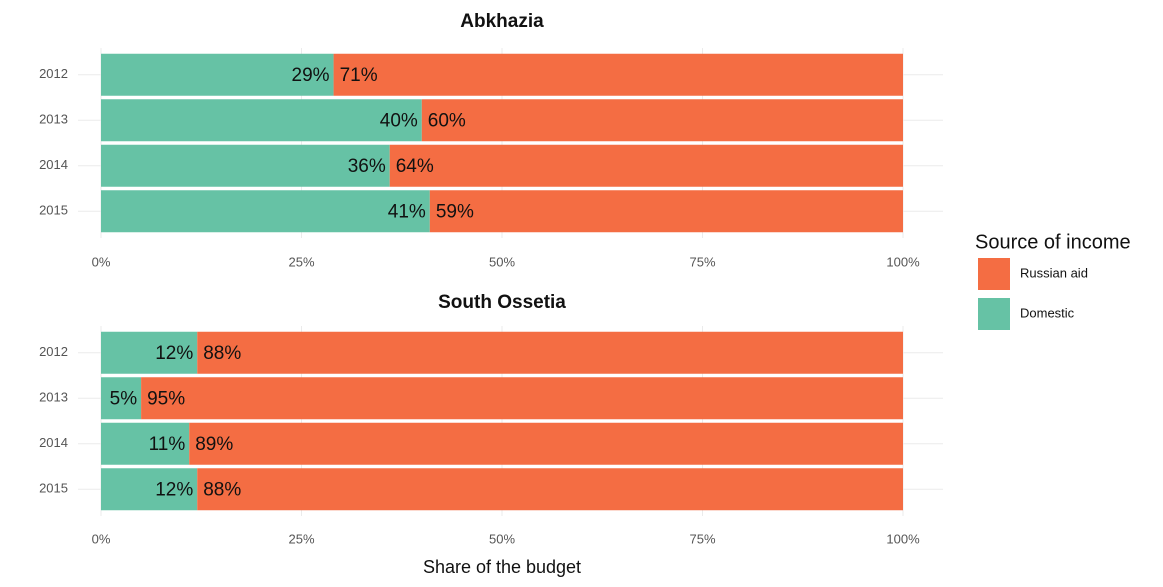 Image resolution: width=1163 pixels, height=587 pixels. I want to click on data-label: 36%, so click(367, 166).